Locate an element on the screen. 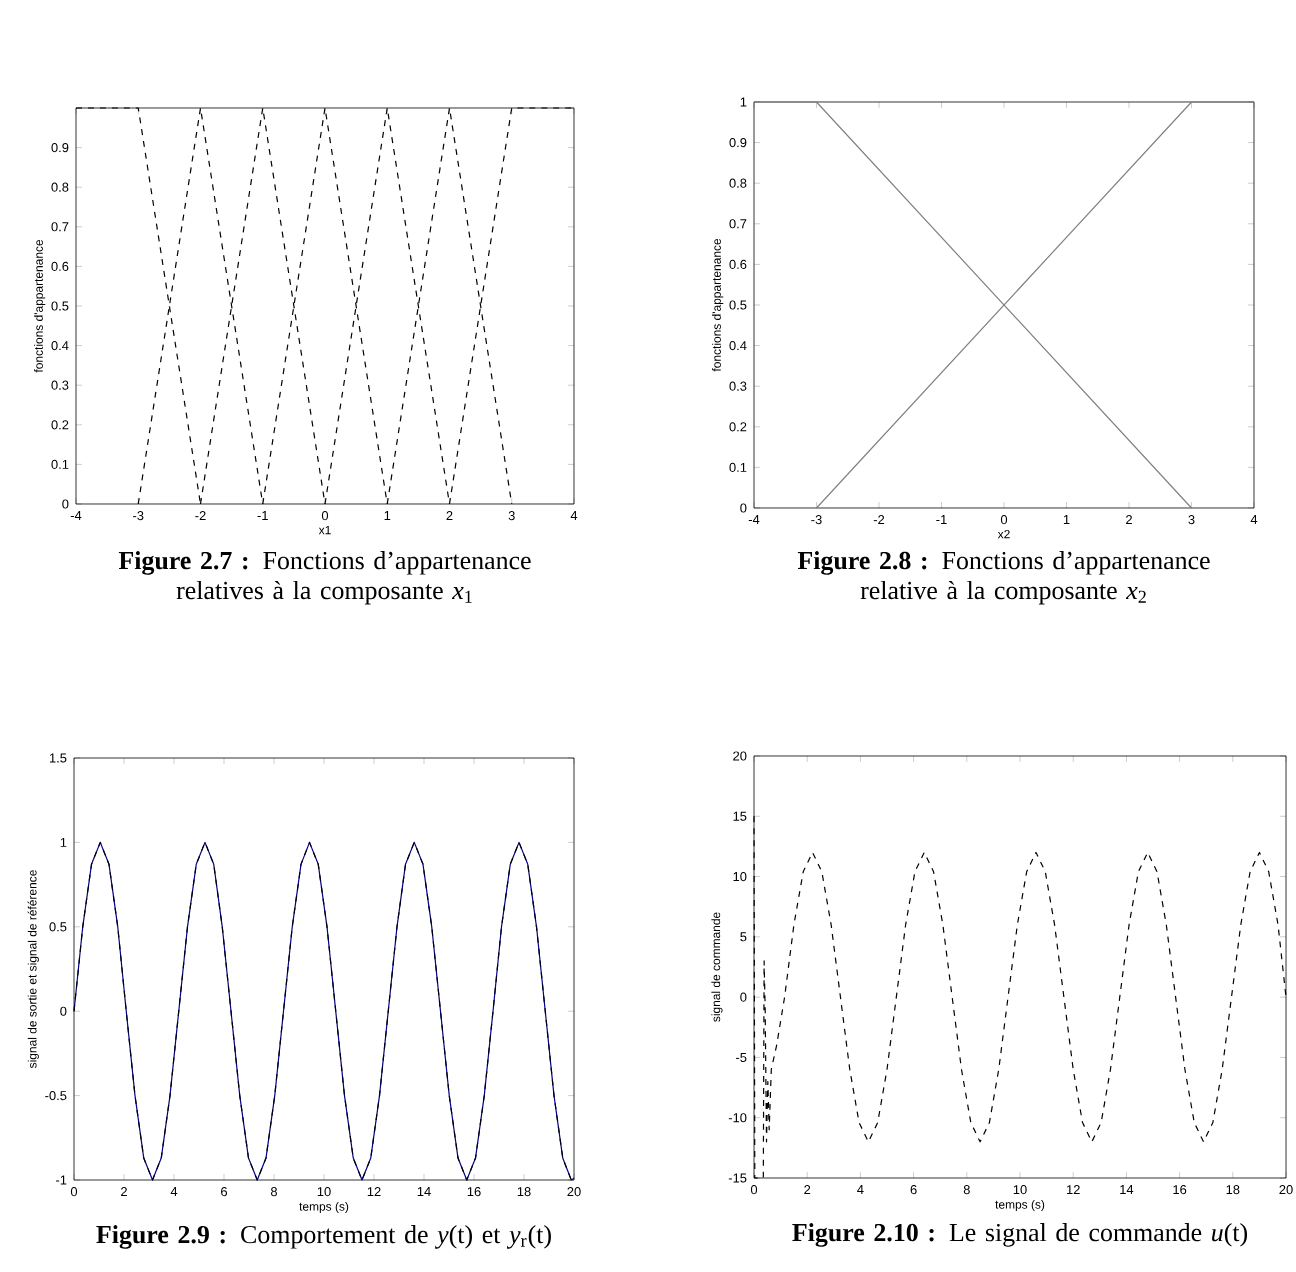  text: Figure 2.9 : Comportement de y(t) et y$_{r}$(t) is located at coordinates (323, 1237).